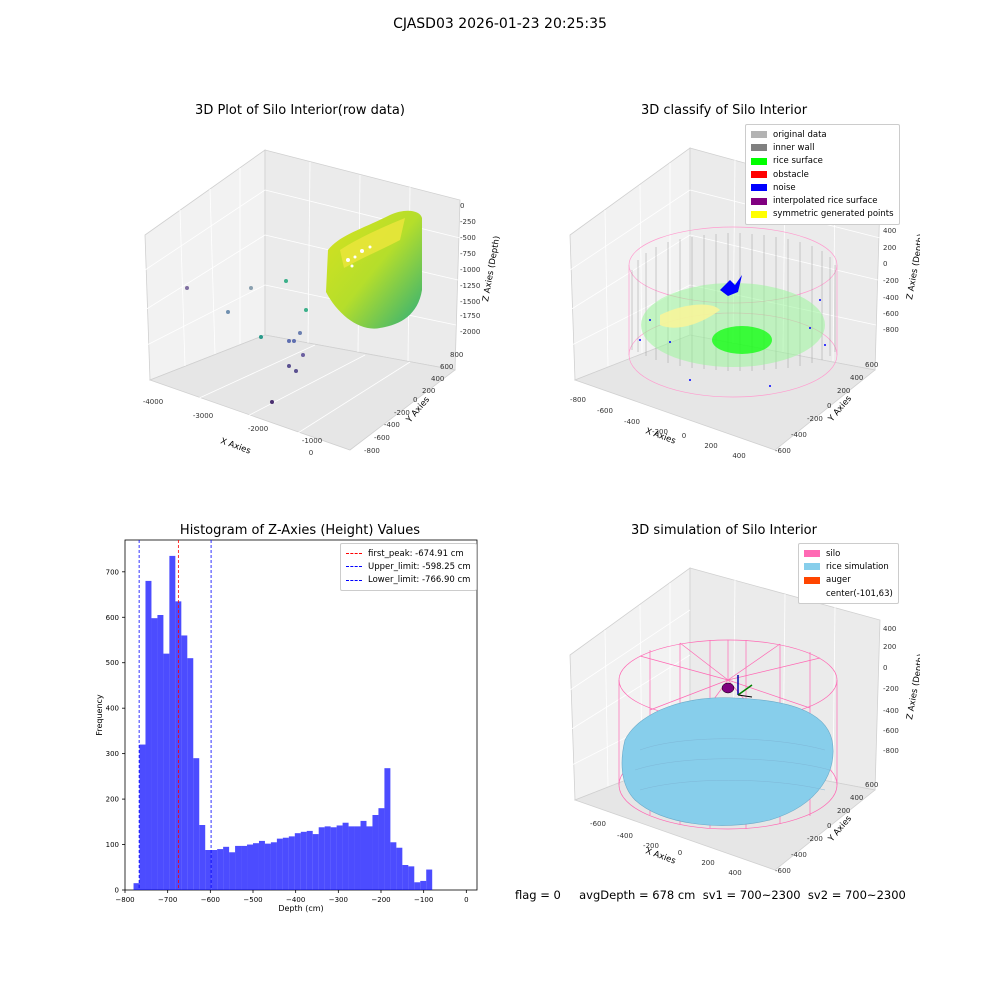 This screenshot has height=1000, width=1000. Describe the element at coordinates (292, 897) in the screenshot. I see `histogram-x-ticks: −800 −700 −600 −500 −400 −300 −200 −100 0` at that location.